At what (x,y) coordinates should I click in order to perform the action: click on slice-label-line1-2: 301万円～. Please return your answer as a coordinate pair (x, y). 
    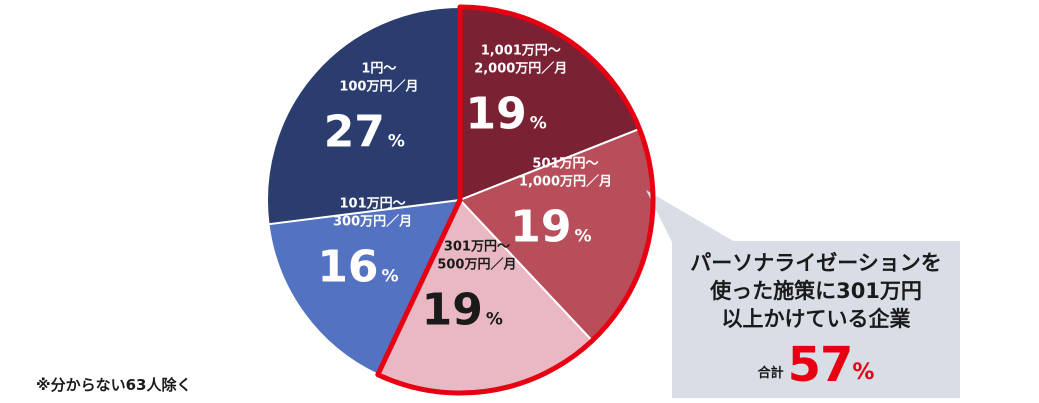
    Looking at the image, I should click on (477, 247).